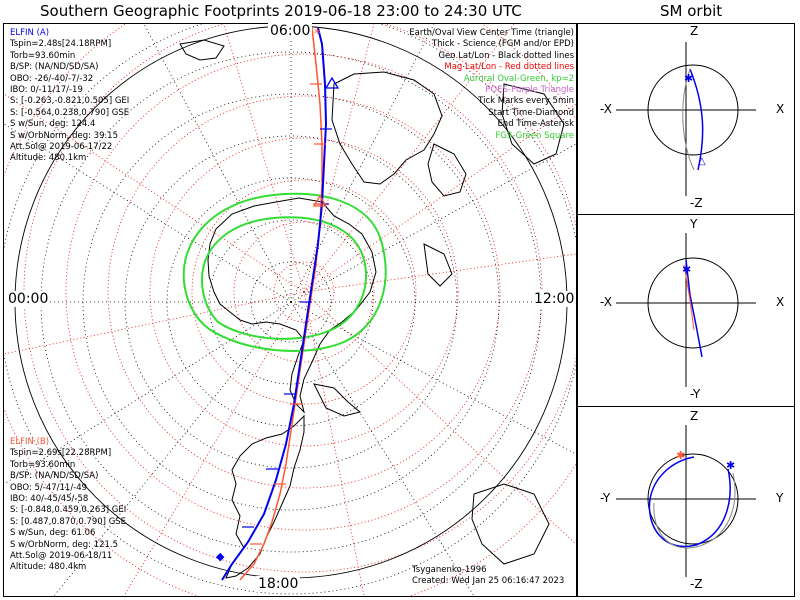 The image size is (800, 600). I want to click on elfin-b-line: OBO: 5/-47/11/-49, so click(49, 487).